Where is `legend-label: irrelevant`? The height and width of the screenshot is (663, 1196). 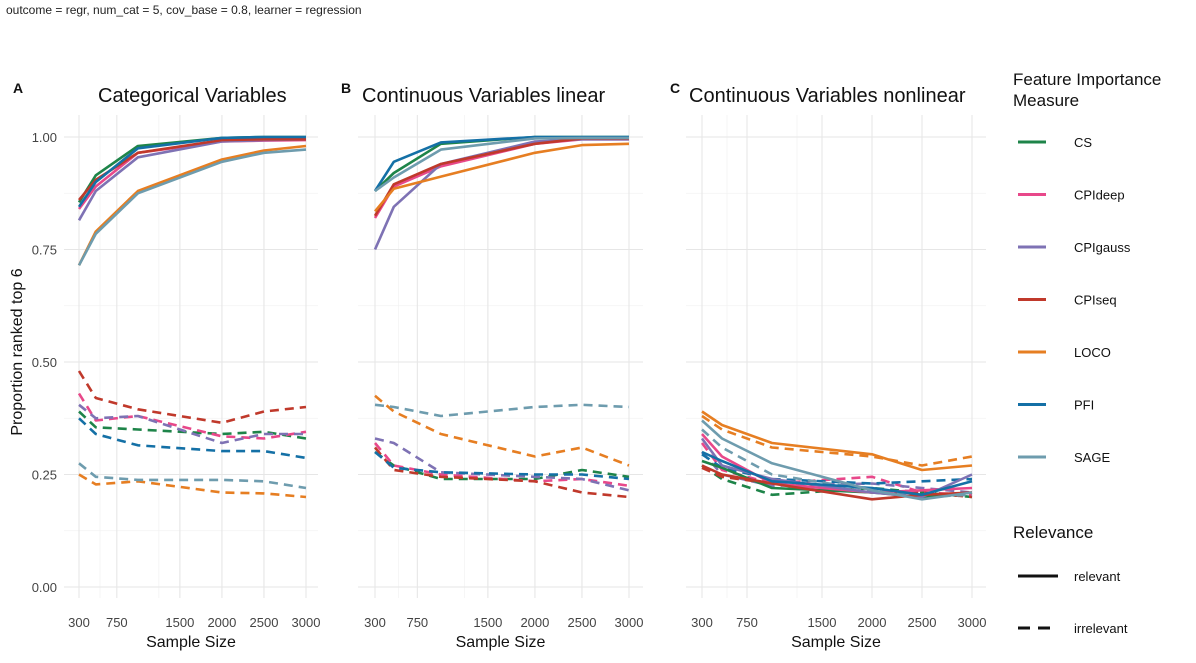 legend-label: irrelevant is located at coordinates (1101, 628).